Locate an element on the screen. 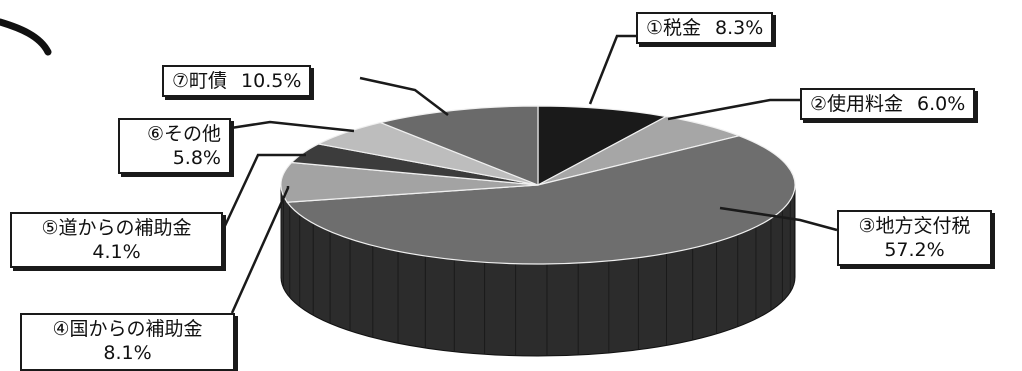 Image resolution: width=1022 pixels, height=371 pixels. pie-slice-municipal-bond is located at coordinates (458, 145).